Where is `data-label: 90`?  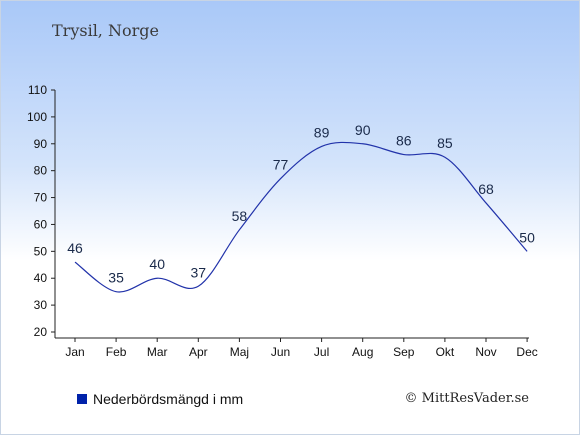
data-label: 90 is located at coordinates (363, 130).